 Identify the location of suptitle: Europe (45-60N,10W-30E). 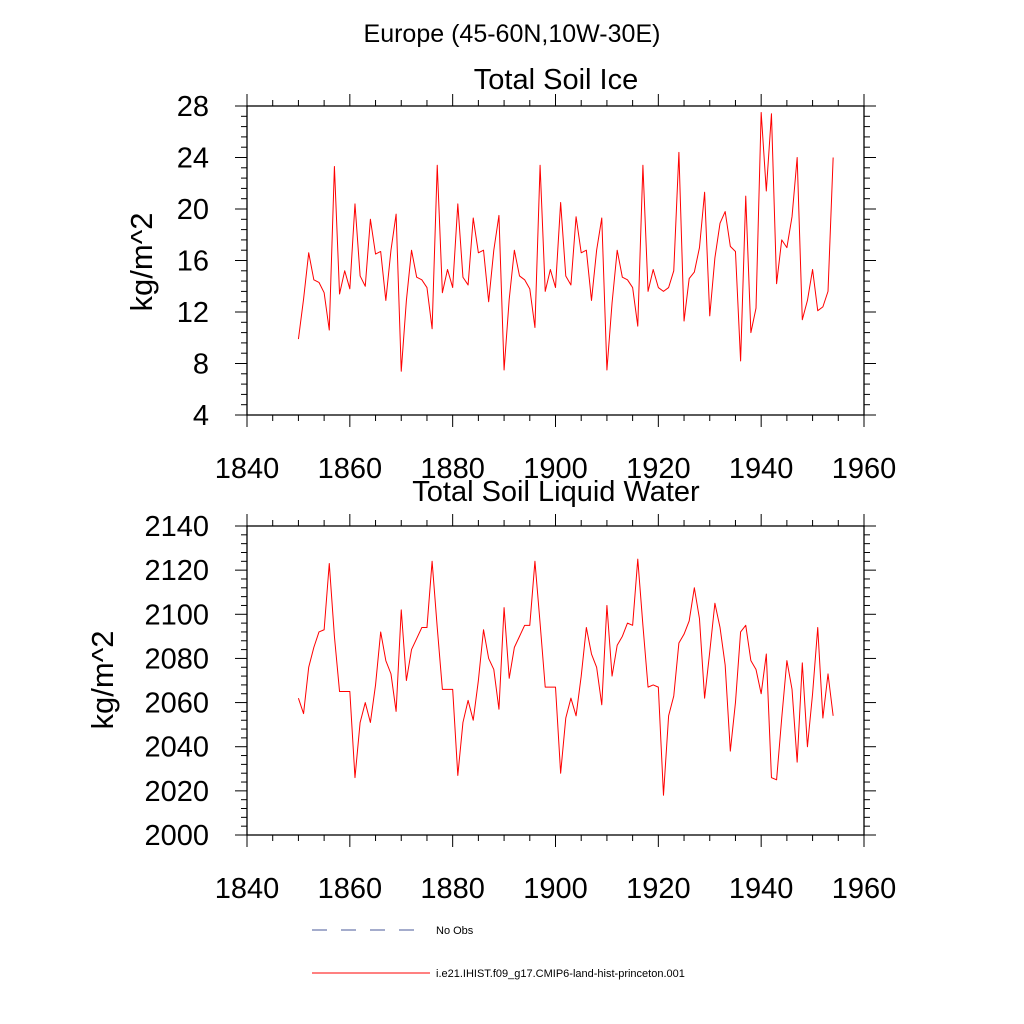
(512, 34).